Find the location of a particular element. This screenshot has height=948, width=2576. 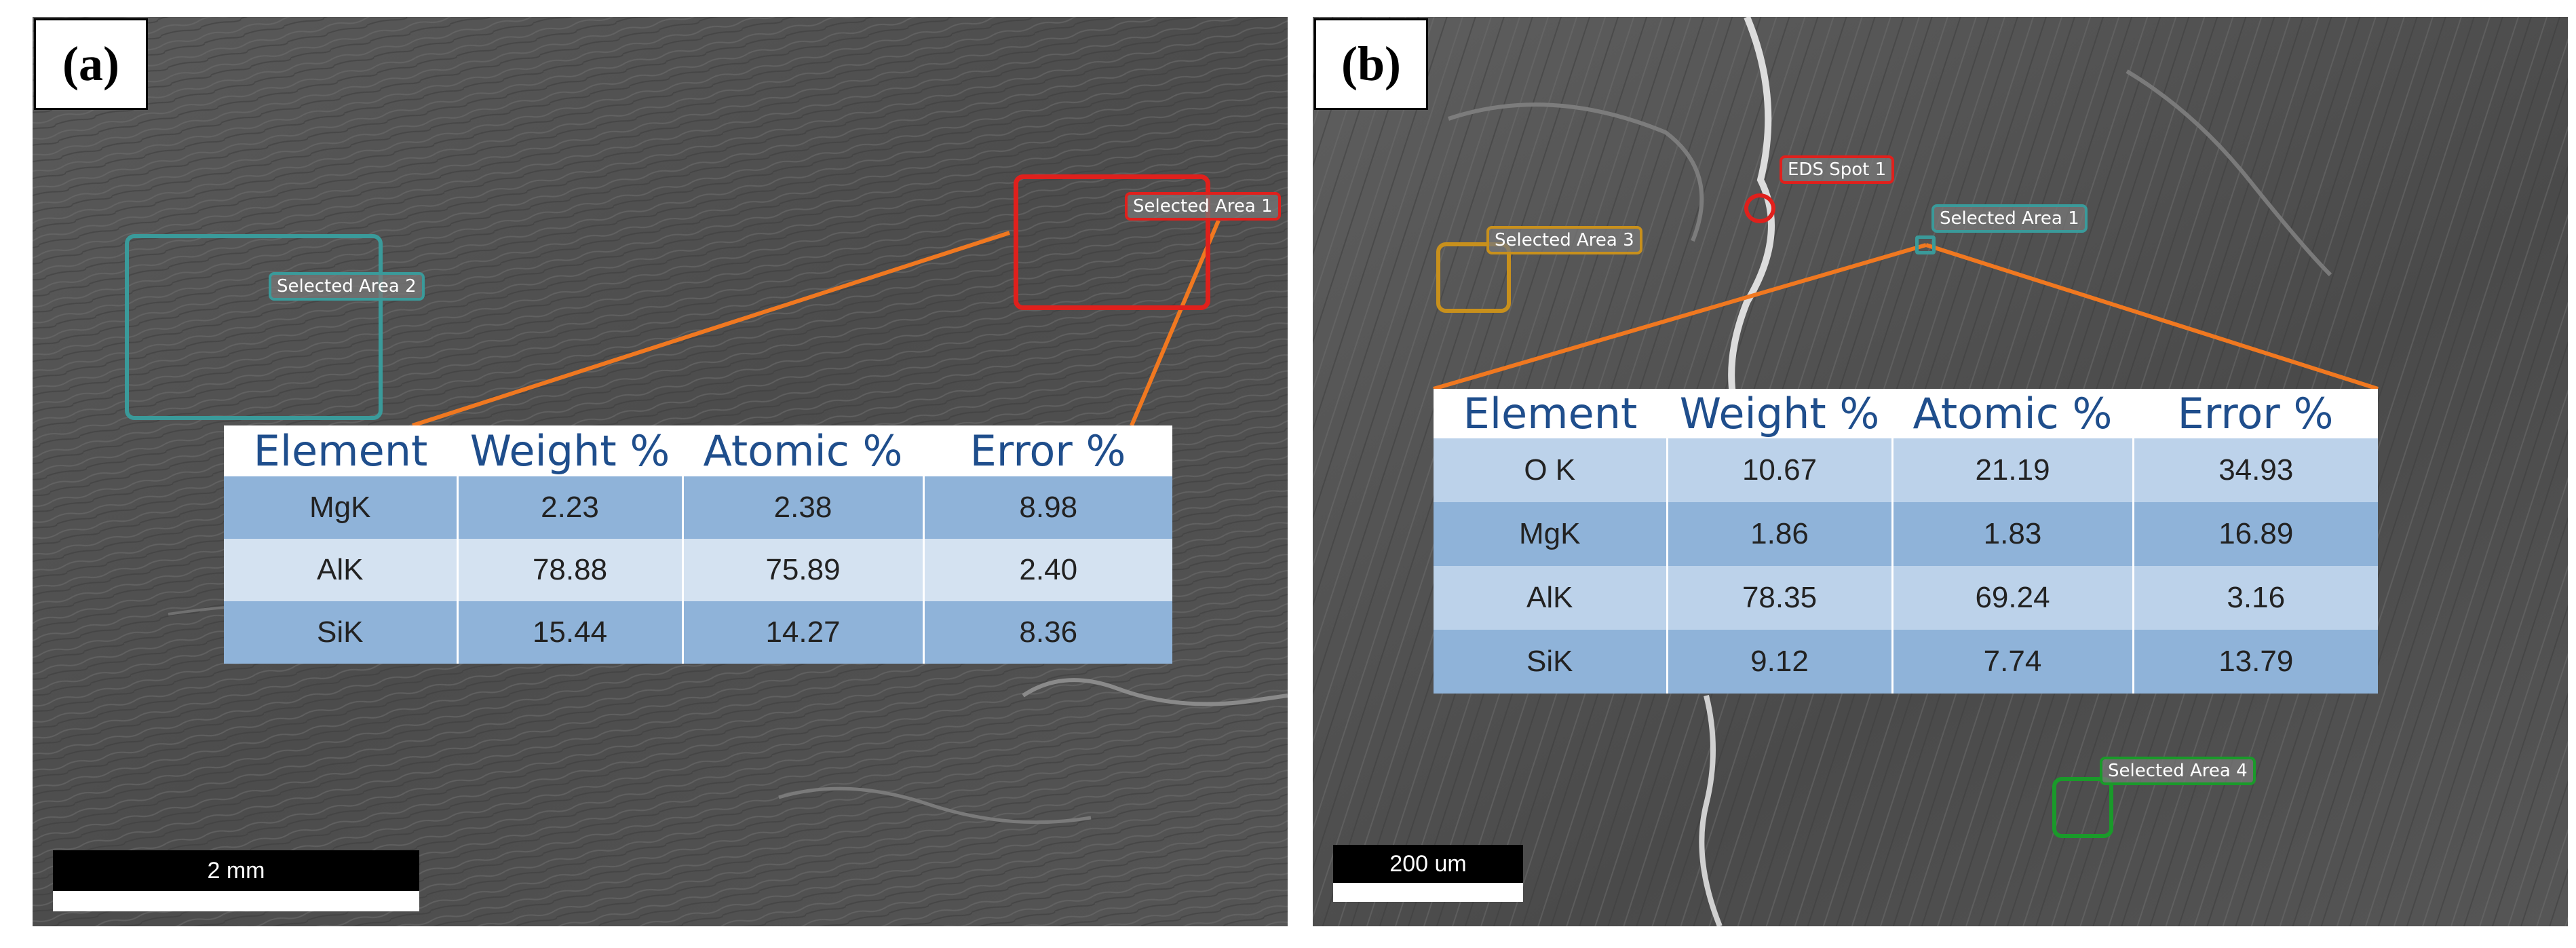

table-cell: 3.16 is located at coordinates (2255, 598).